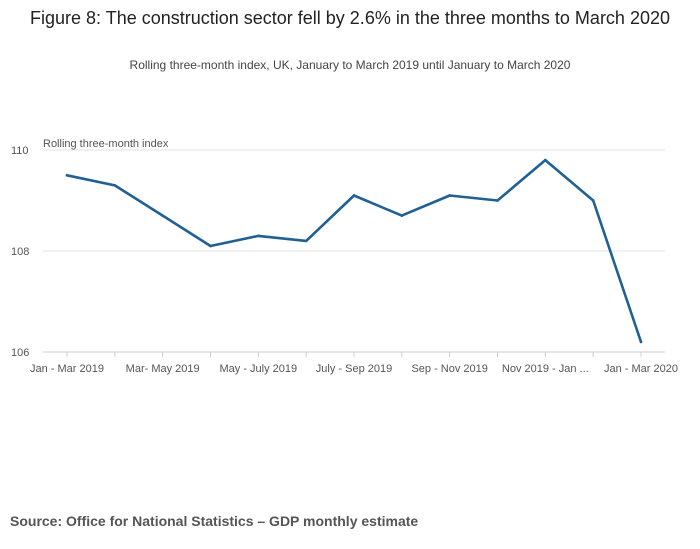 The image size is (700, 549). What do you see at coordinates (106, 144) in the screenshot?
I see `y-axis-label: Rolling three-month index` at bounding box center [106, 144].